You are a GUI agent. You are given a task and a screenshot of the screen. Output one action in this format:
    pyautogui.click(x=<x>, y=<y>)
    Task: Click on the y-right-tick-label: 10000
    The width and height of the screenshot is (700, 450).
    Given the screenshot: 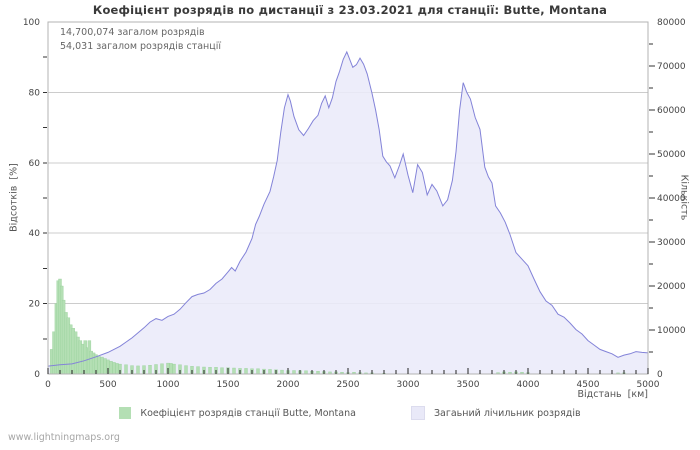 What is the action you would take?
    pyautogui.click(x=671, y=331)
    